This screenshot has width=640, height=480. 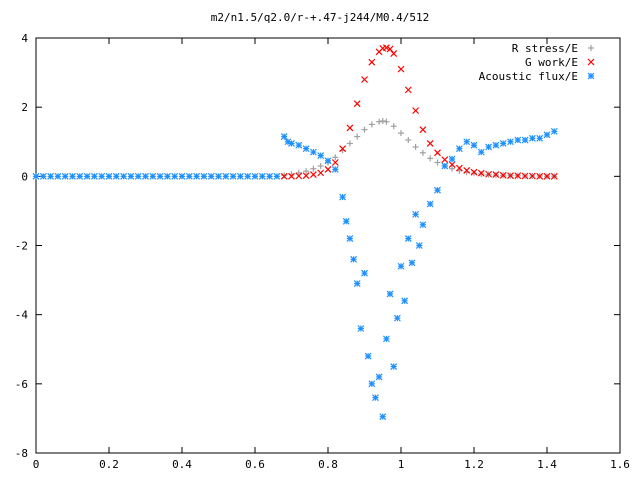 What do you see at coordinates (109, 464) in the screenshot?
I see `x-tick-label: 0.2` at bounding box center [109, 464].